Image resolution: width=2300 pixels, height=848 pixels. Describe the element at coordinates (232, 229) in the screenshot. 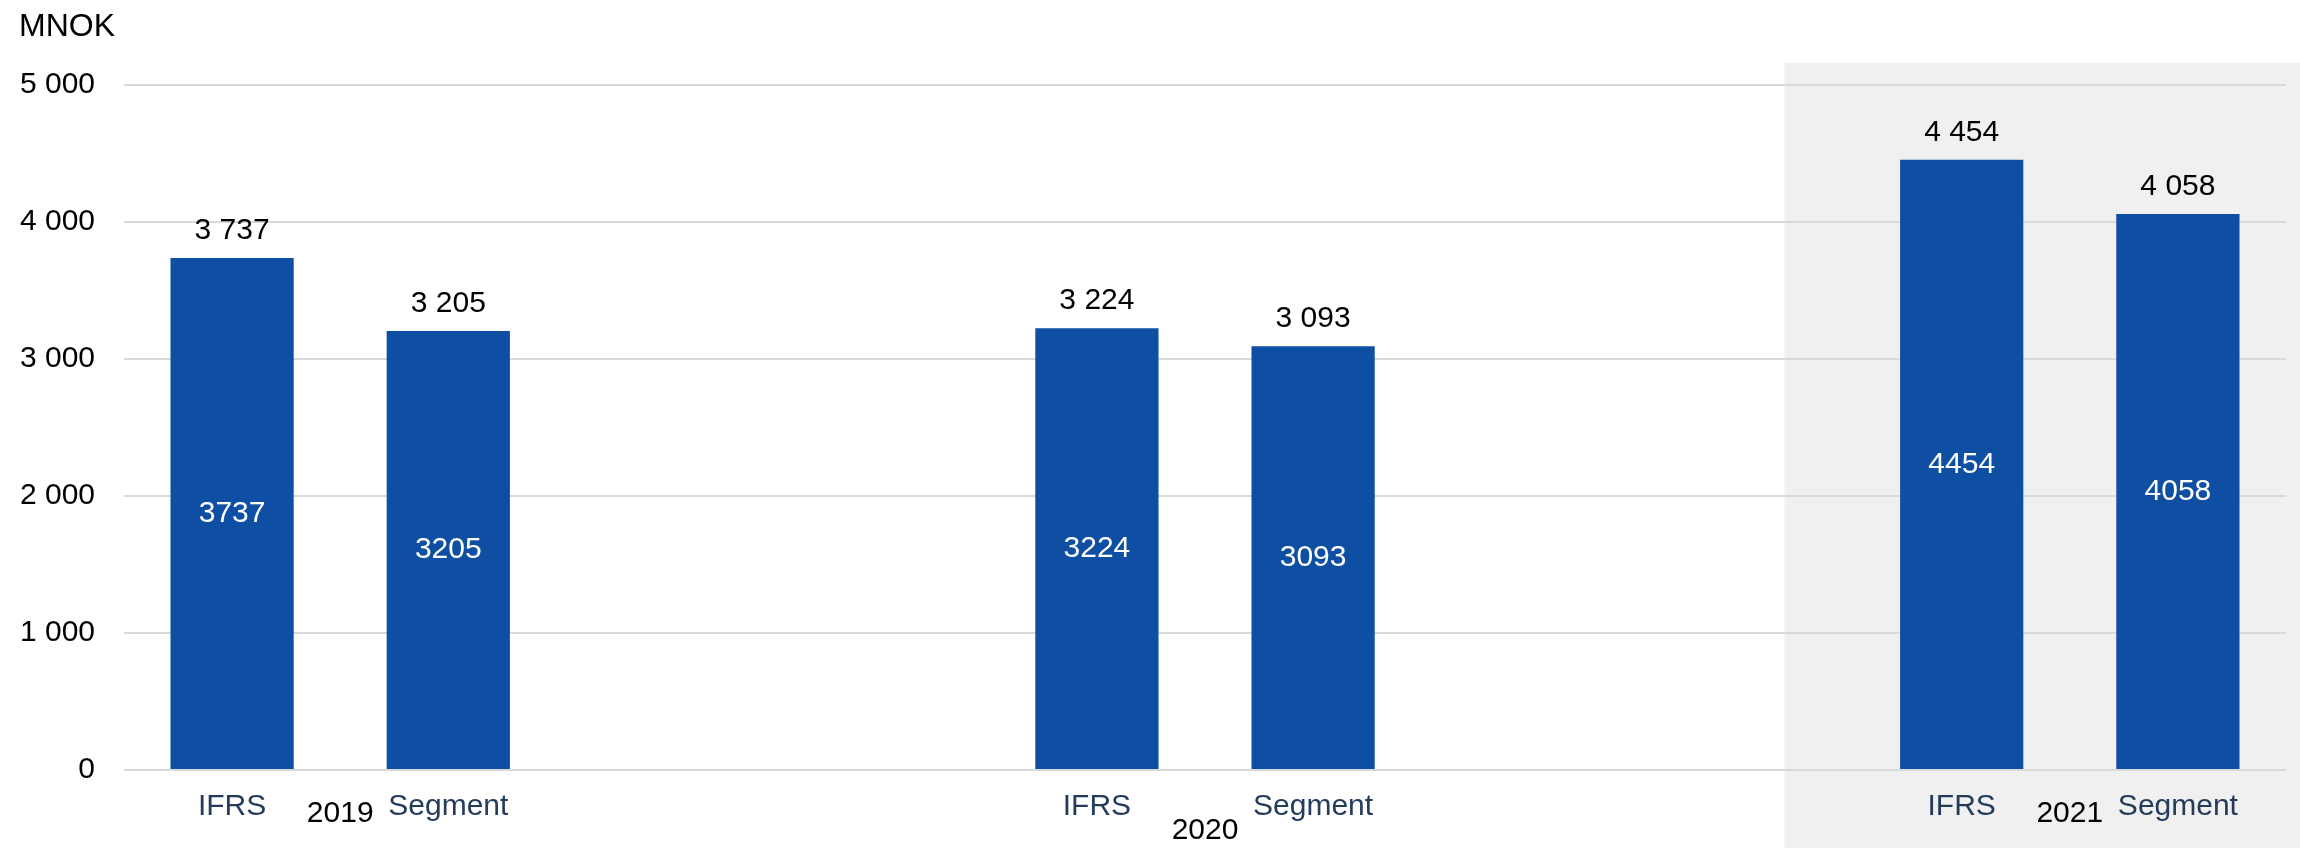

I see `data-label: 3 737` at that location.